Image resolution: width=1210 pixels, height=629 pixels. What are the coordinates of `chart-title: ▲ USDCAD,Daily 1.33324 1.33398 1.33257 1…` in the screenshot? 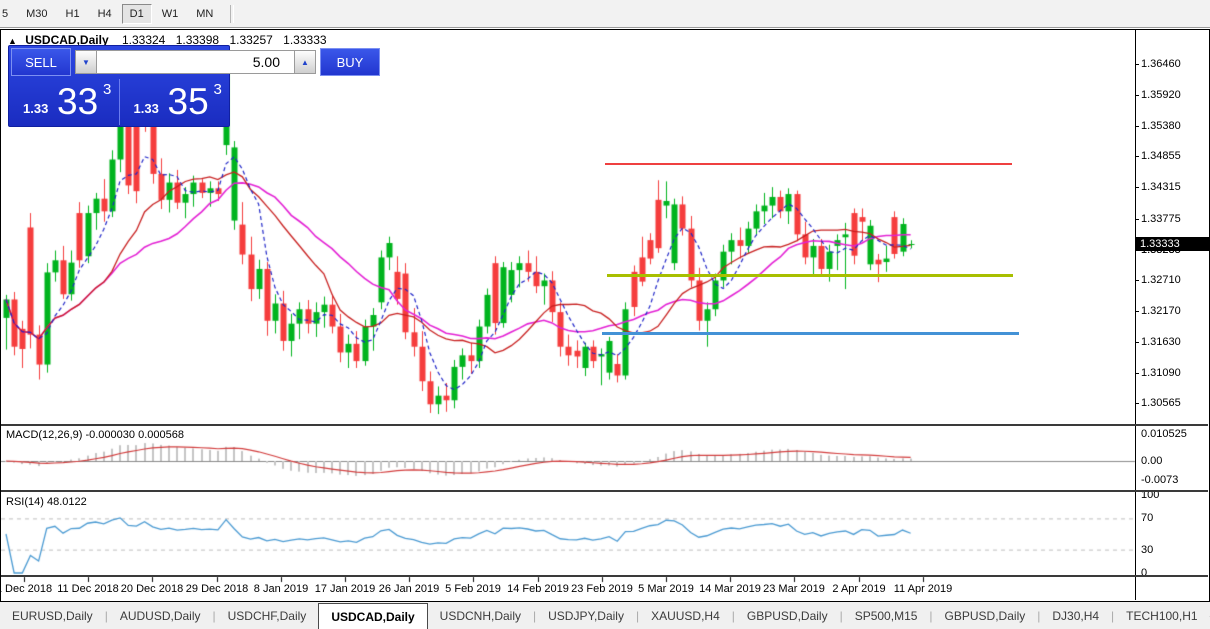 It's located at (171, 40).